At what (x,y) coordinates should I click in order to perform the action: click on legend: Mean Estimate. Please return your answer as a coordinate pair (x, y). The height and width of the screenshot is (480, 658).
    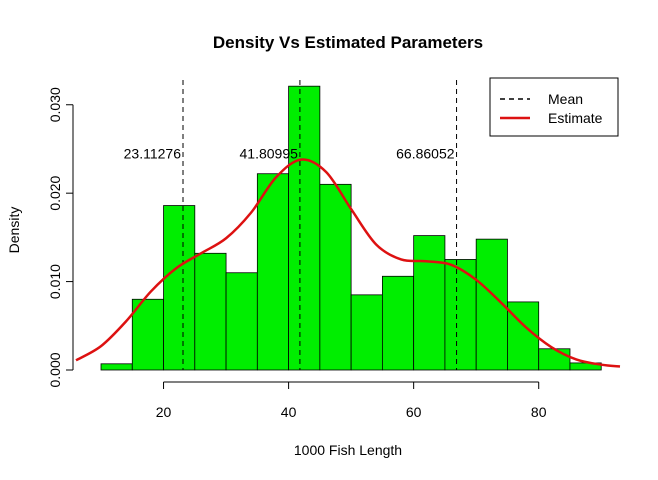
    Looking at the image, I should click on (554, 107).